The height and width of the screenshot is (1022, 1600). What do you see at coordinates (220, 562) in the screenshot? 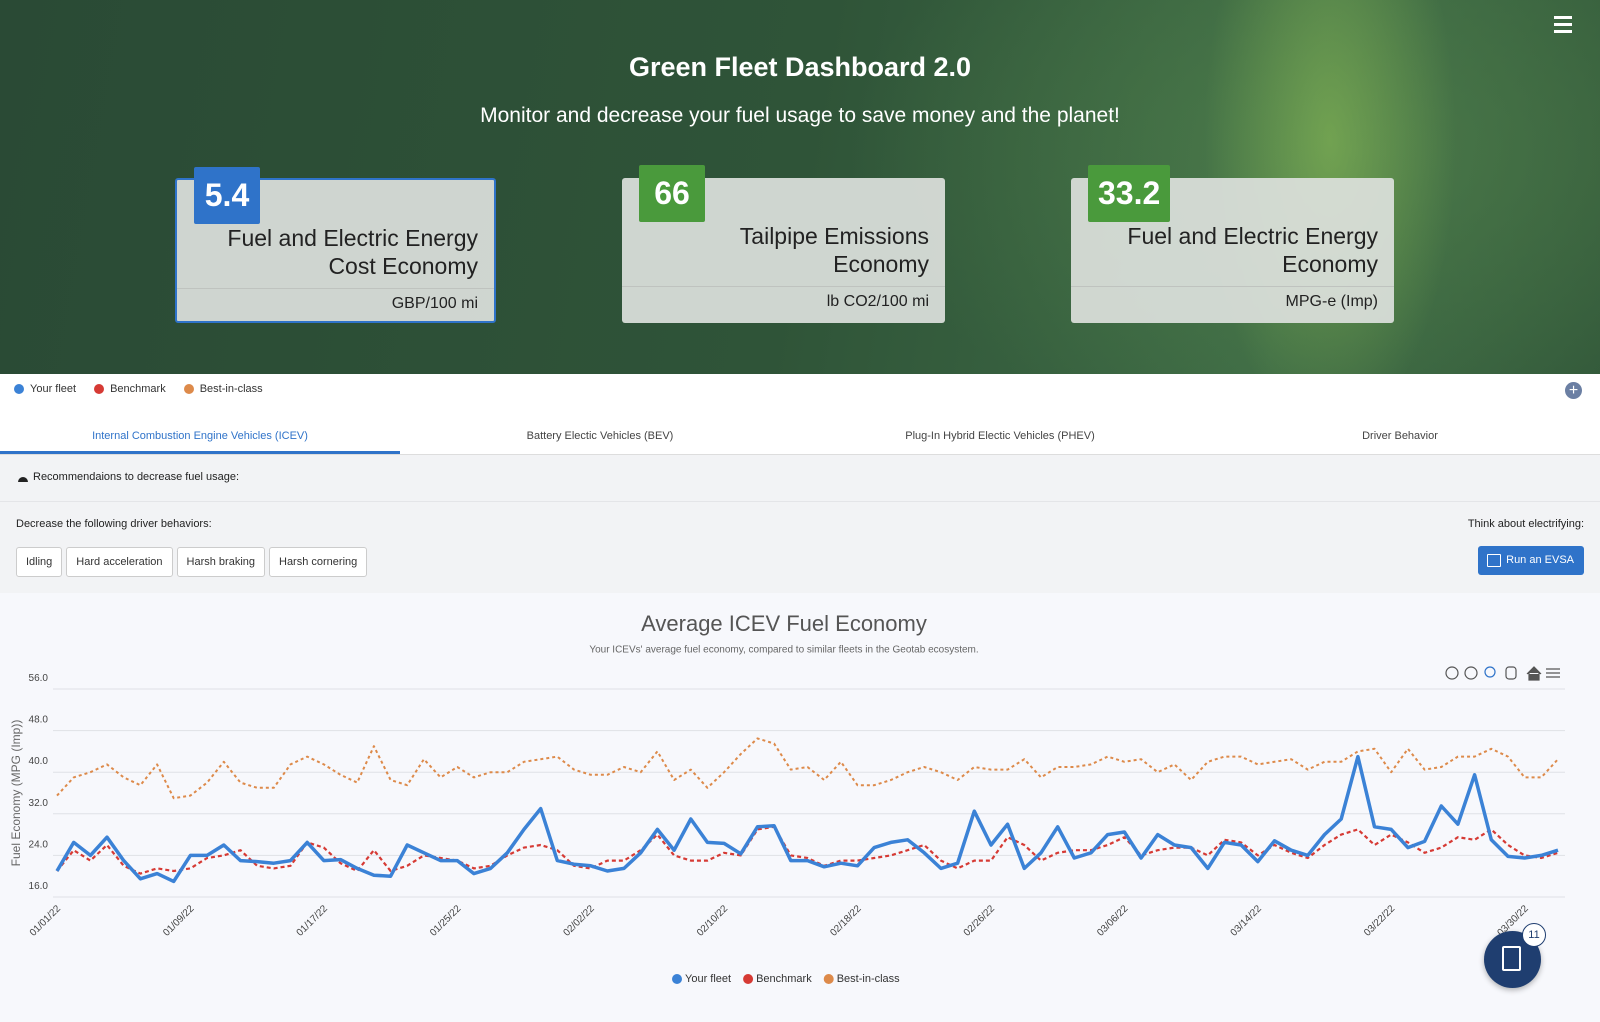
I see `chip: Harsh braking` at bounding box center [220, 562].